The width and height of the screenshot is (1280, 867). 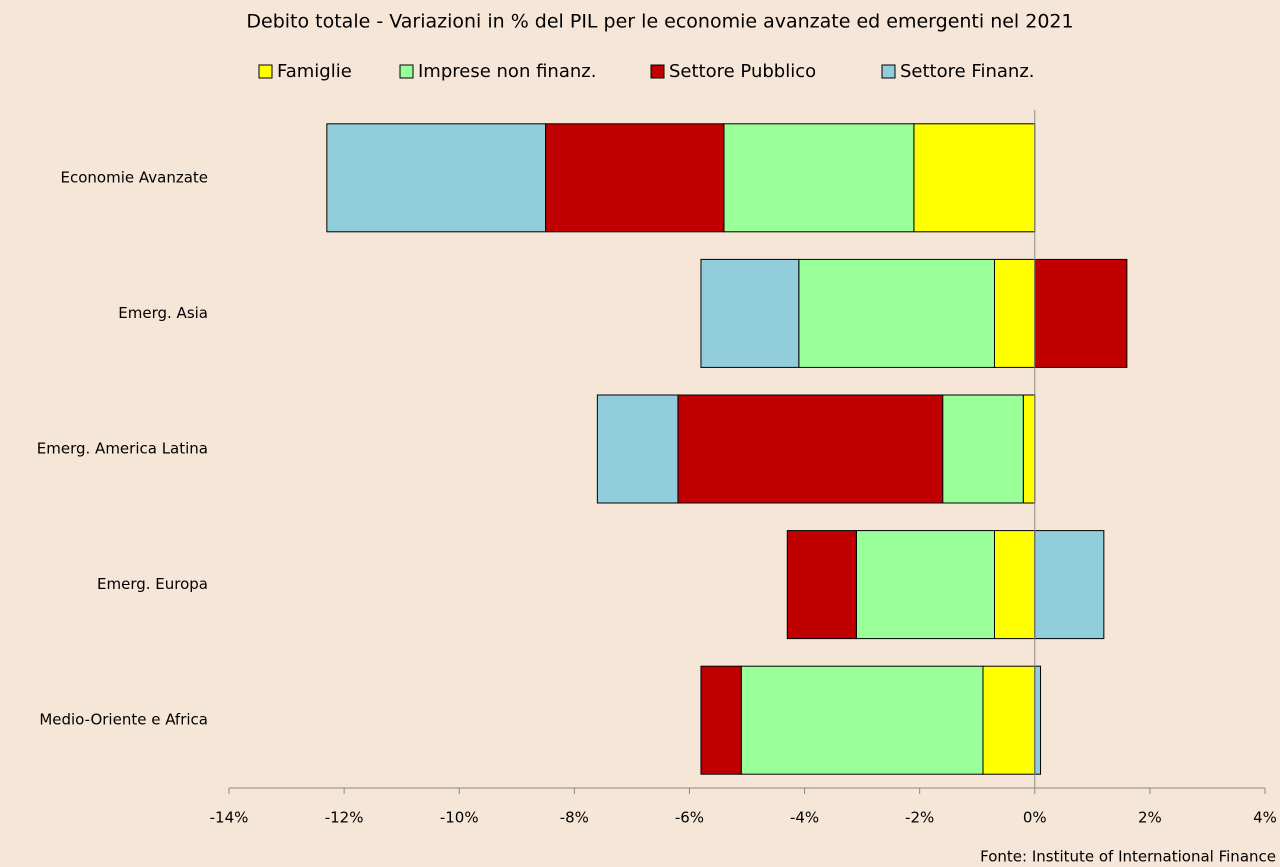 I want to click on y-tick-label: Emerg. America Latina, so click(x=122, y=449).